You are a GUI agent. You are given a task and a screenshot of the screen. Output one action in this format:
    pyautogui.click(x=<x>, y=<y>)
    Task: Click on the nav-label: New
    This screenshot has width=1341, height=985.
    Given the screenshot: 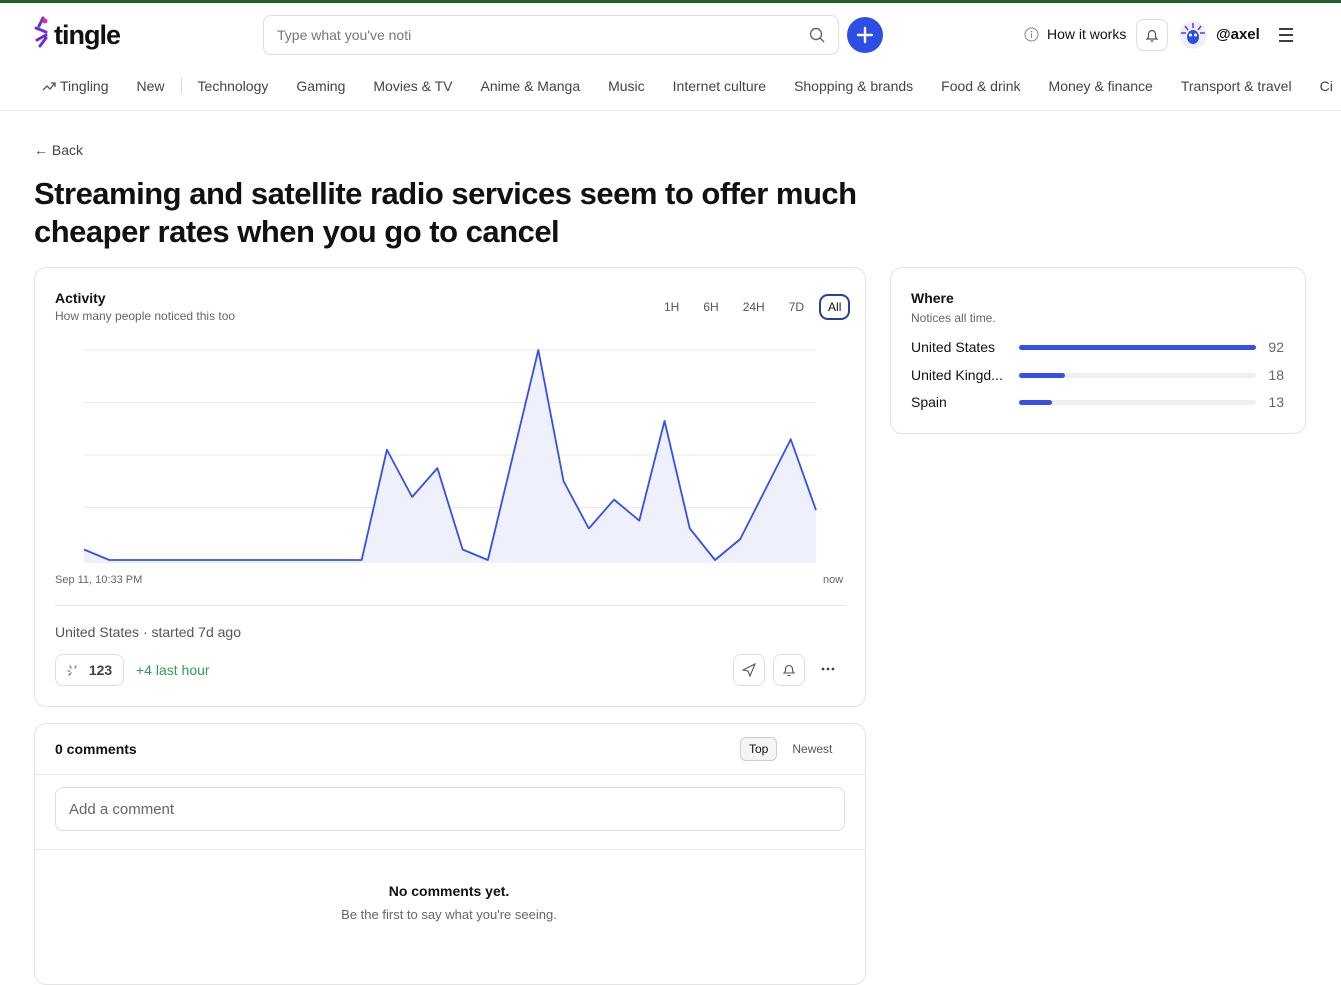 What is the action you would take?
    pyautogui.click(x=150, y=86)
    